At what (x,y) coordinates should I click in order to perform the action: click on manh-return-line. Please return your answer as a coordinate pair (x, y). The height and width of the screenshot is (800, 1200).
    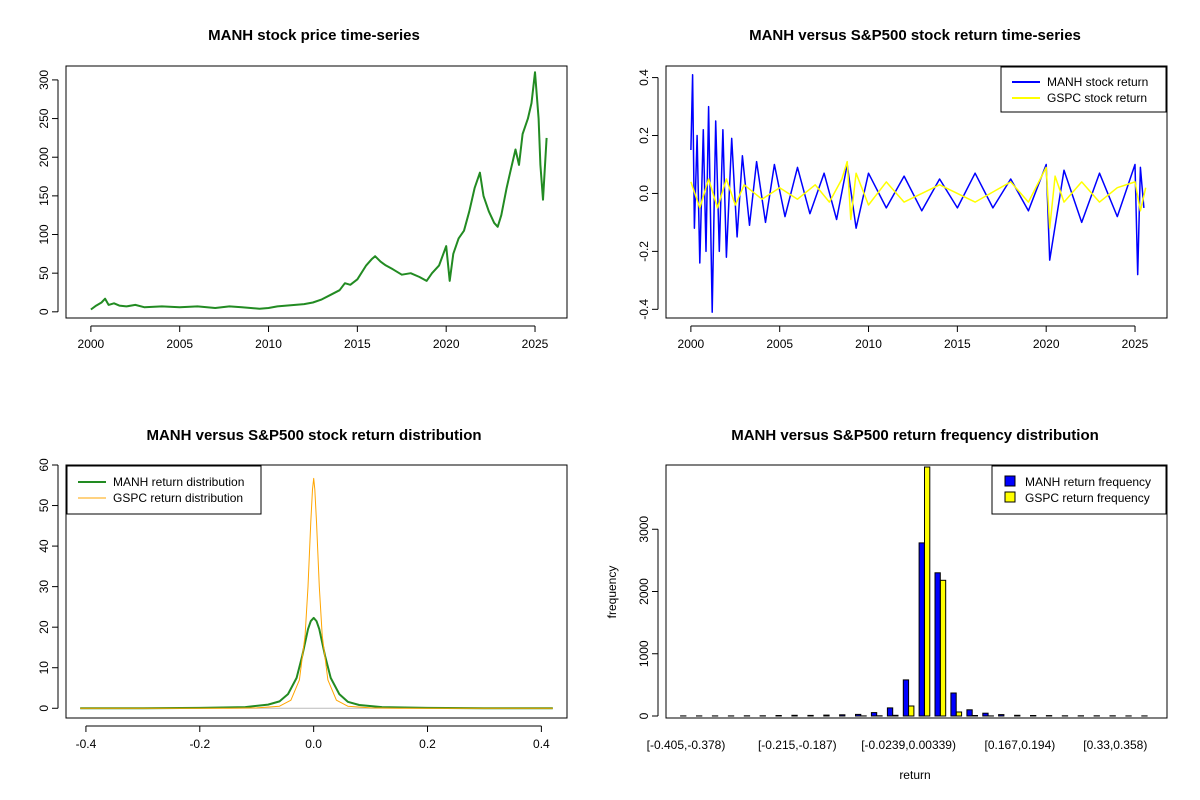
    Looking at the image, I should click on (917, 193).